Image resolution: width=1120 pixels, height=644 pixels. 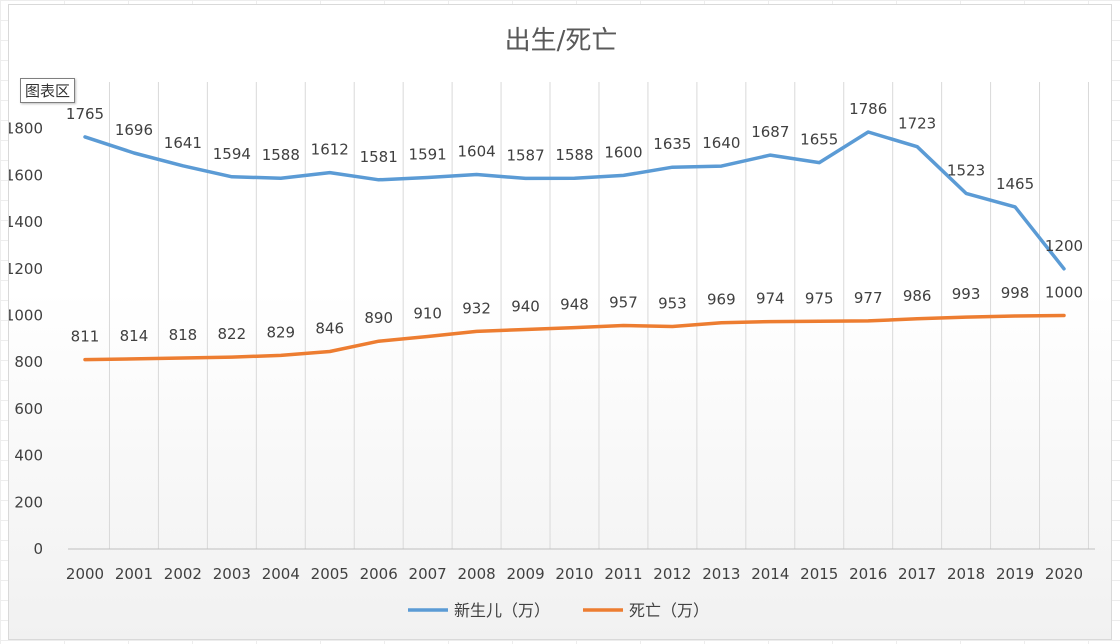 What do you see at coordinates (477, 151) in the screenshot?
I see `data-label: 1604` at bounding box center [477, 151].